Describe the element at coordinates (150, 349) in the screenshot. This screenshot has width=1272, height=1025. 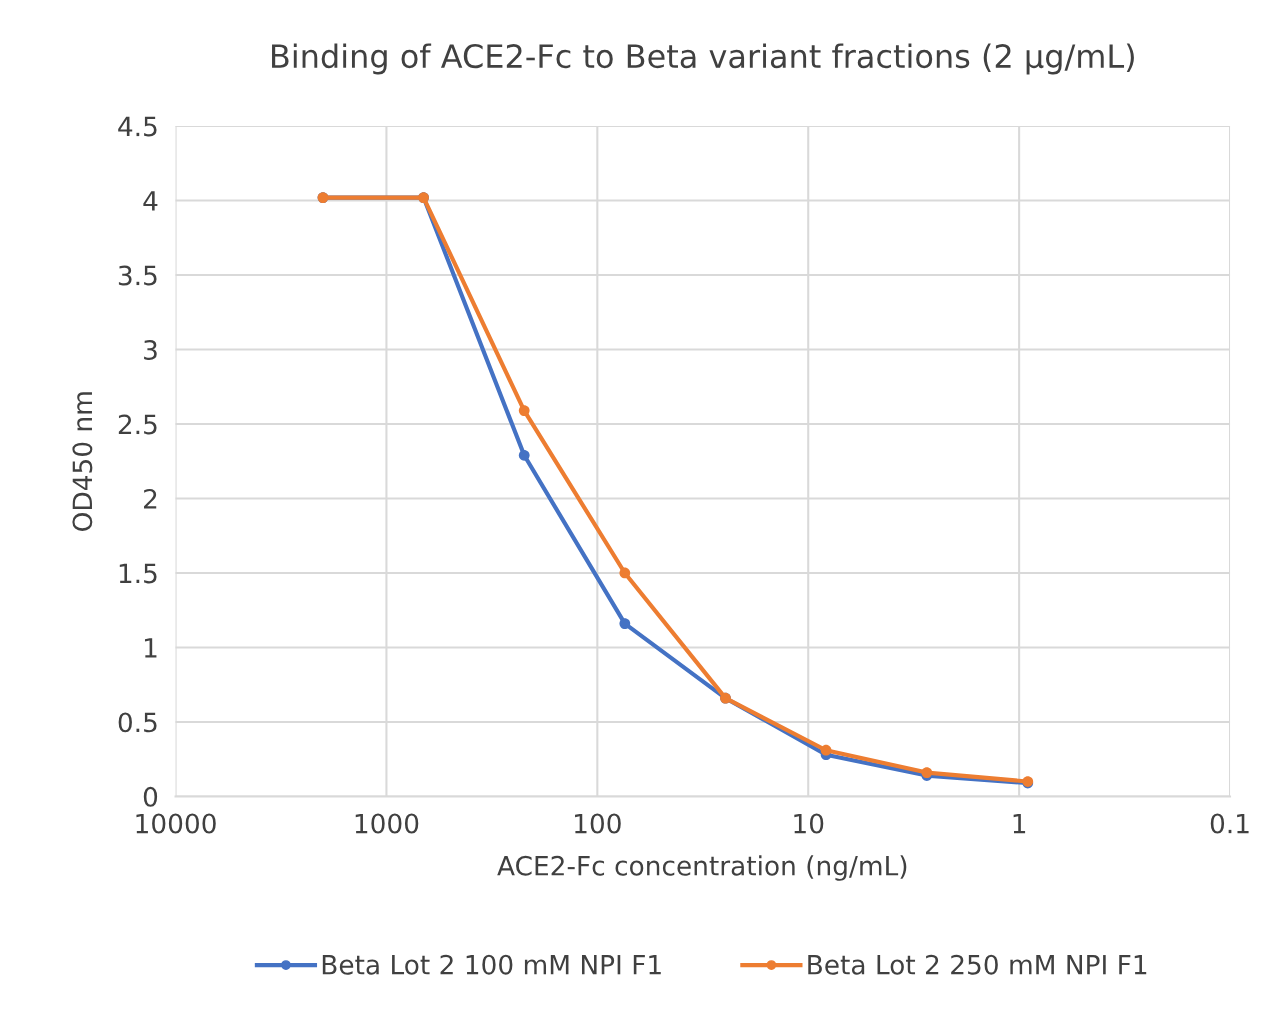
I see `y-tick-label: 3` at that location.